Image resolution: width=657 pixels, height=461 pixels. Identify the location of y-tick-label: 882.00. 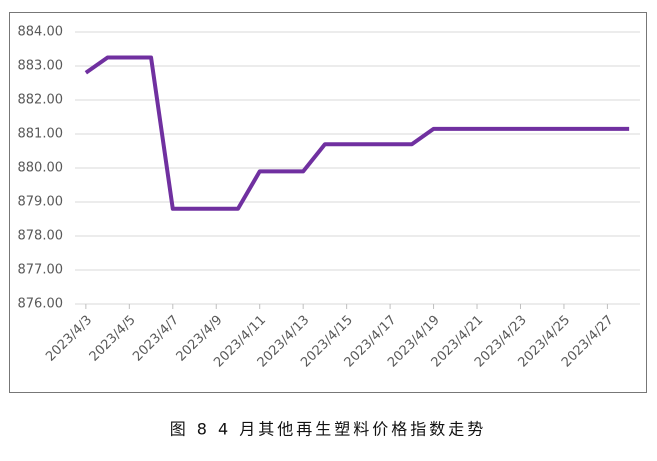
(41, 100).